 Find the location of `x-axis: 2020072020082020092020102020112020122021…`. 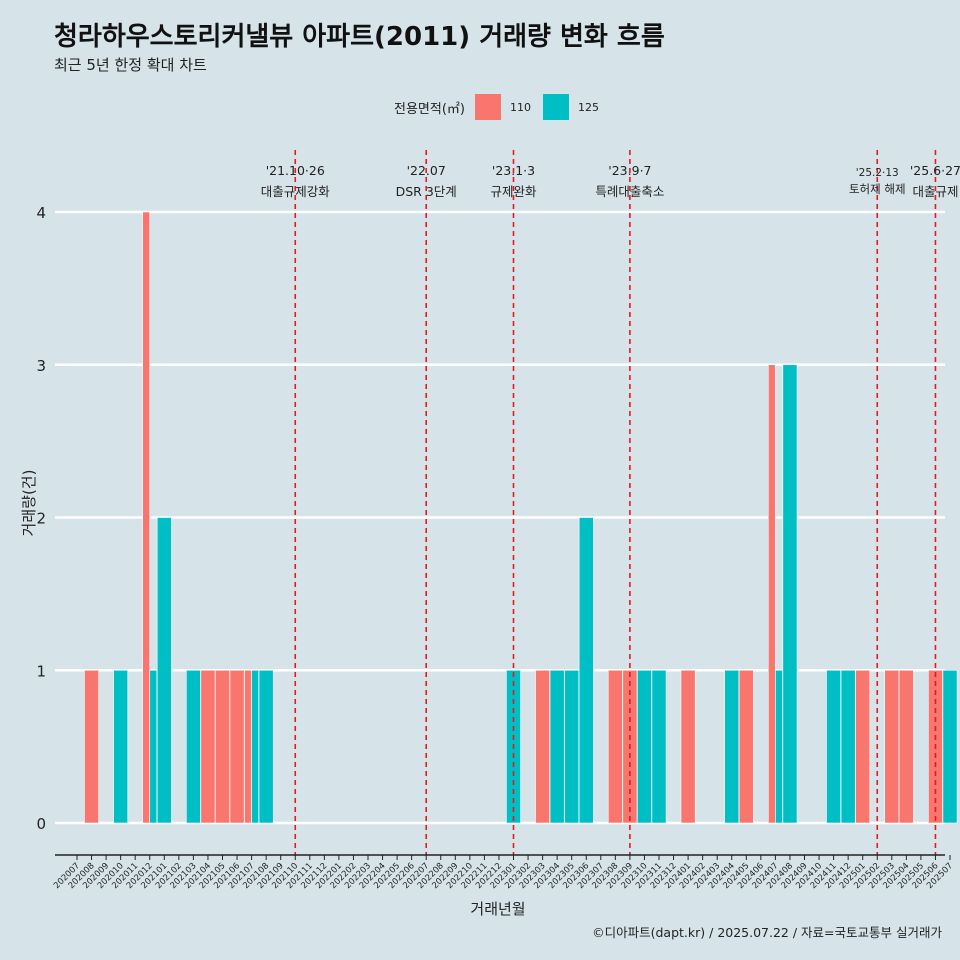

x-axis: 2020072020082020092020102020112020122021… is located at coordinates (503, 872).